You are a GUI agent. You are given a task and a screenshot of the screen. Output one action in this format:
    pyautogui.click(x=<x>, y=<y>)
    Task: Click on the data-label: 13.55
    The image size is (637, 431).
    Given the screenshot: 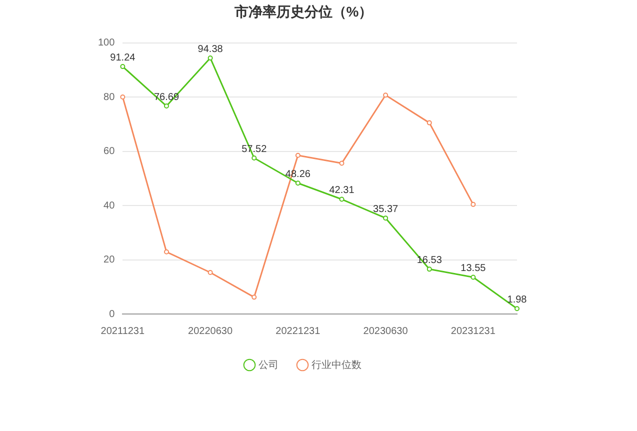 What is the action you would take?
    pyautogui.click(x=473, y=268)
    